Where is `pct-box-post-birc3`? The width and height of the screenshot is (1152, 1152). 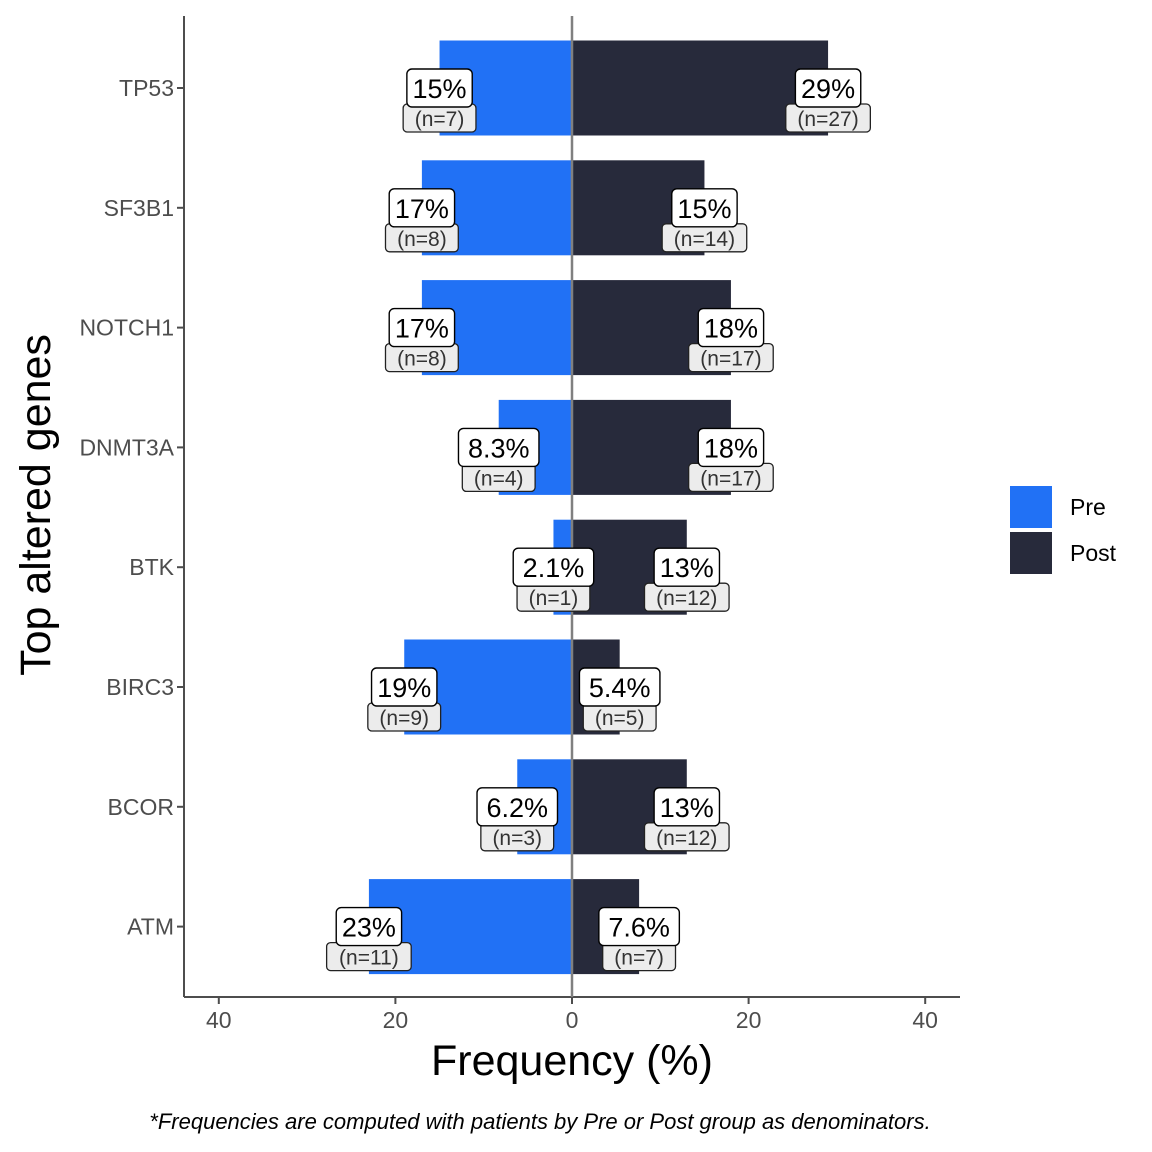
pct-box-post-birc3 is located at coordinates (619, 687).